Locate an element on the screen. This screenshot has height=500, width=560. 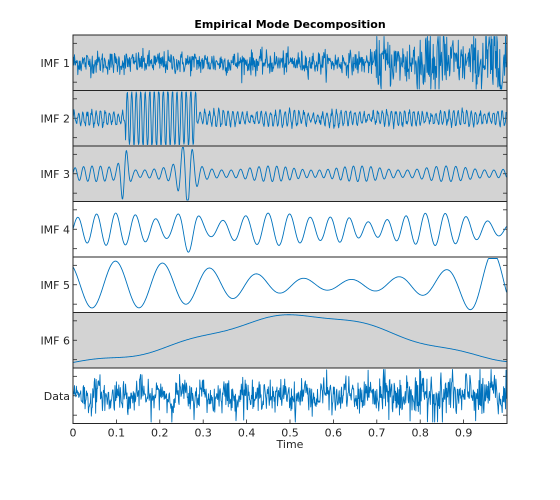
x-axis-label: Time is located at coordinates (290, 444).